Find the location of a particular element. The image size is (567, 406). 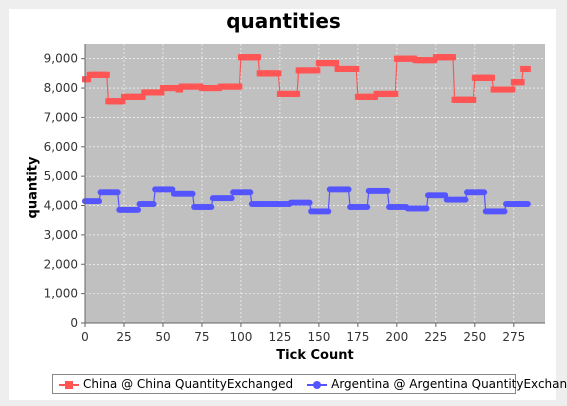

x-tick-label: 225 is located at coordinates (435, 337).